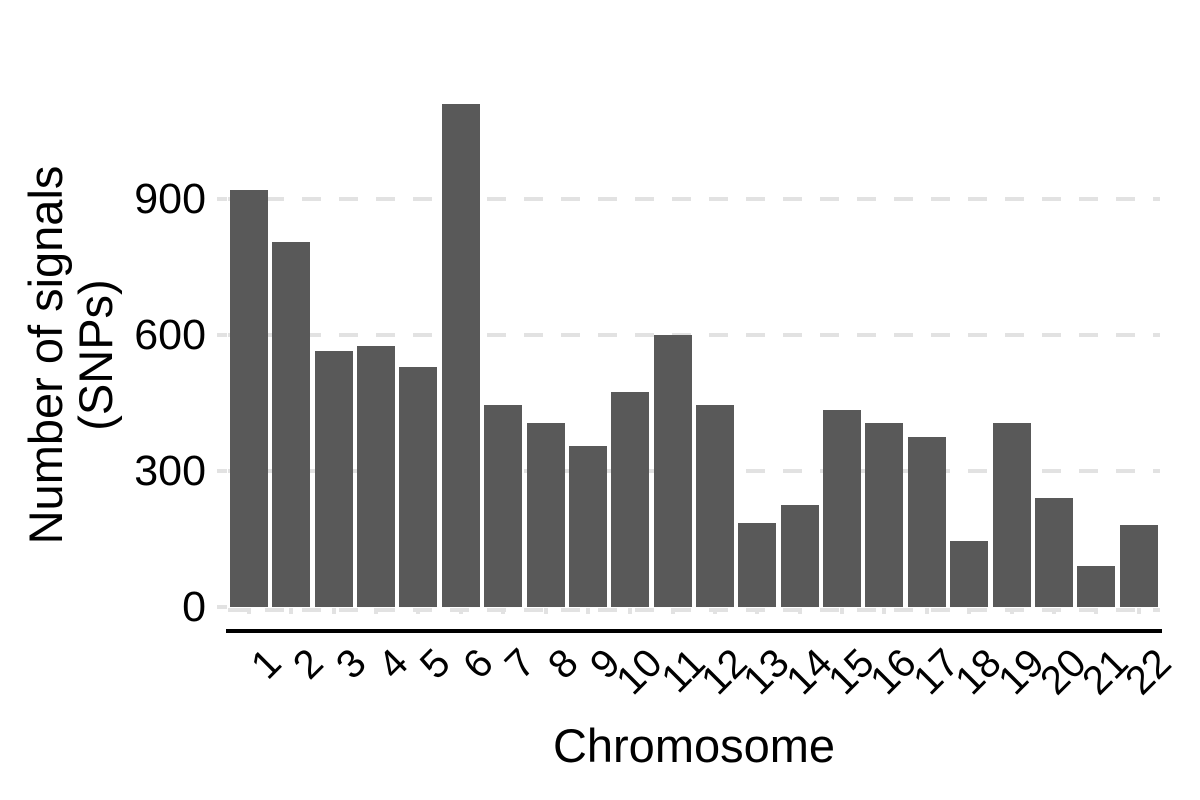 This screenshot has width=1200, height=800. What do you see at coordinates (563, 664) in the screenshot?
I see `x-tick-label-8: 8` at bounding box center [563, 664].